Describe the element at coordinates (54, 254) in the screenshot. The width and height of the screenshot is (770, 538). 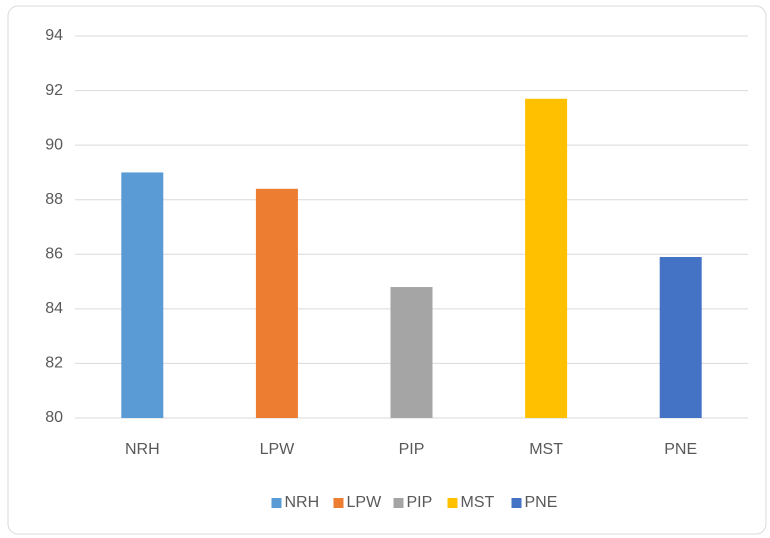
I see `y-tick-label: 86` at that location.